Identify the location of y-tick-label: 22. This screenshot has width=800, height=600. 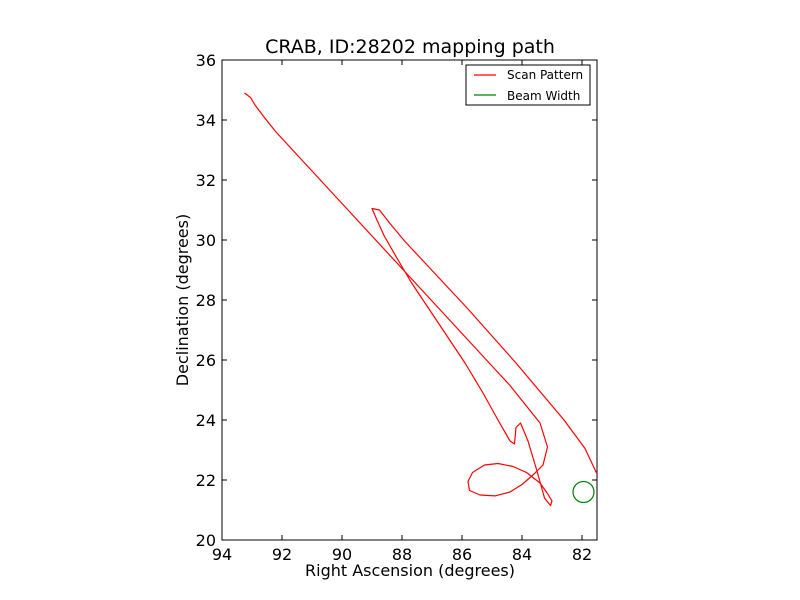
(206, 480).